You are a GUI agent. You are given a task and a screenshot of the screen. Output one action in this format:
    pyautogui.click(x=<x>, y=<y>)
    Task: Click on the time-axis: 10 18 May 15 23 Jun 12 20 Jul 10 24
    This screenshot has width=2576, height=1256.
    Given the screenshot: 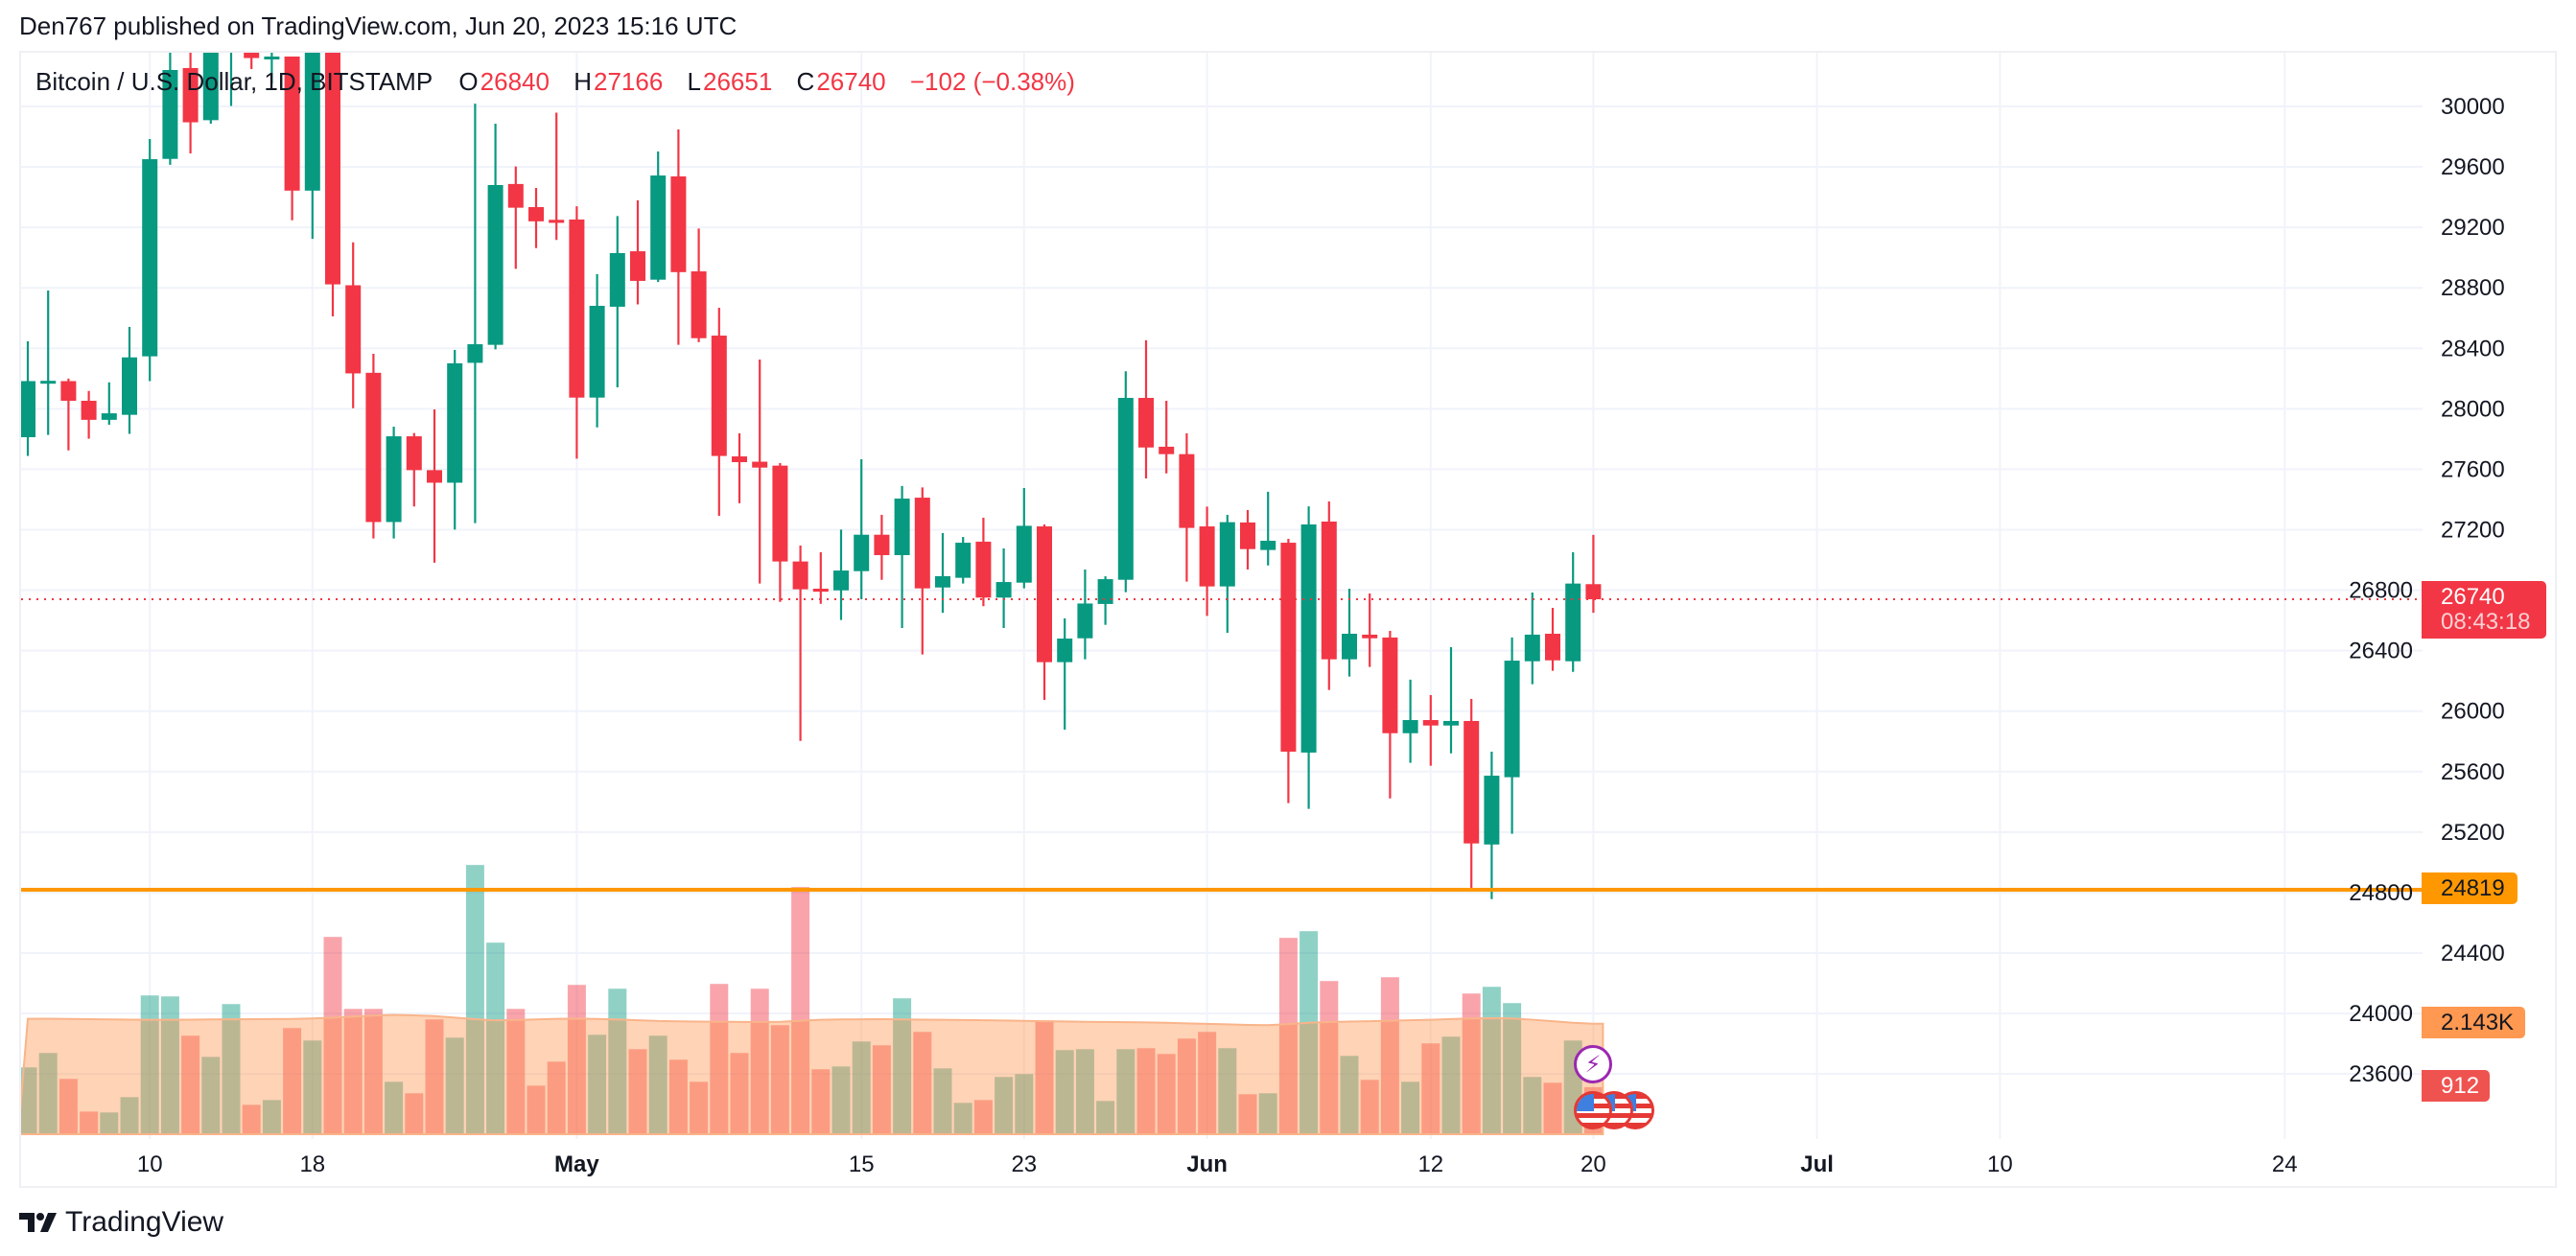 What is the action you would take?
    pyautogui.click(x=1217, y=1164)
    